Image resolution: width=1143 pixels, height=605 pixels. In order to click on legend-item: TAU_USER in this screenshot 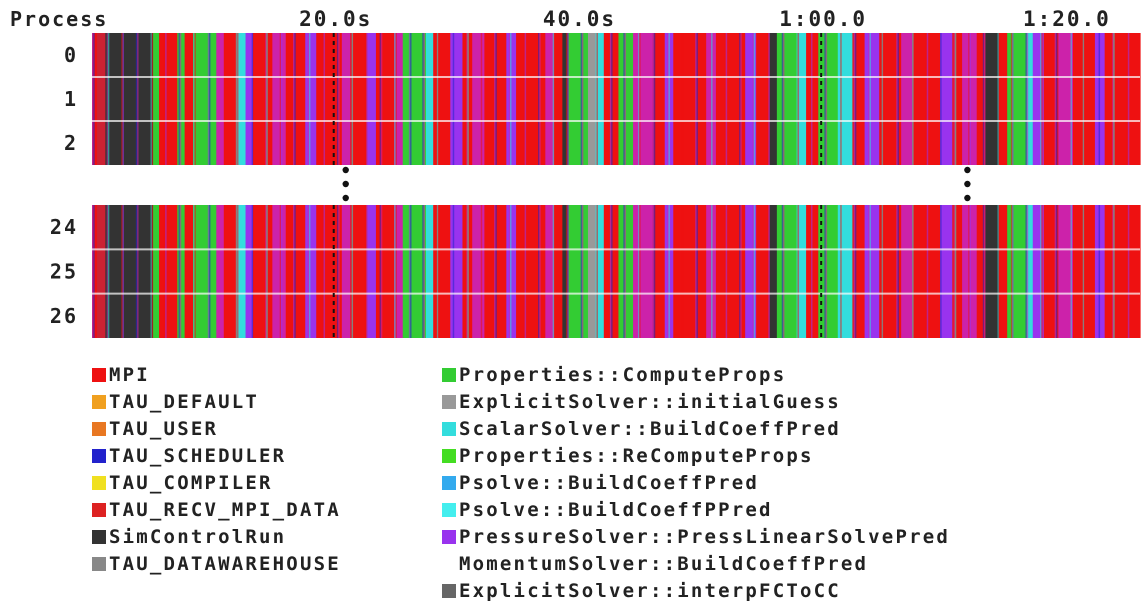, I will do `click(155, 429)`.